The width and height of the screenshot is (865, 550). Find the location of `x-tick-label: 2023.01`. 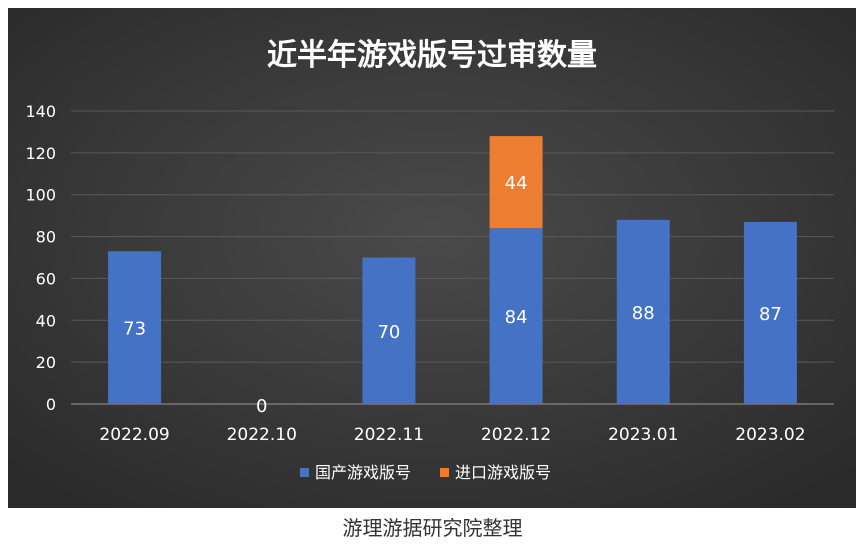

x-tick-label: 2023.01 is located at coordinates (643, 435).